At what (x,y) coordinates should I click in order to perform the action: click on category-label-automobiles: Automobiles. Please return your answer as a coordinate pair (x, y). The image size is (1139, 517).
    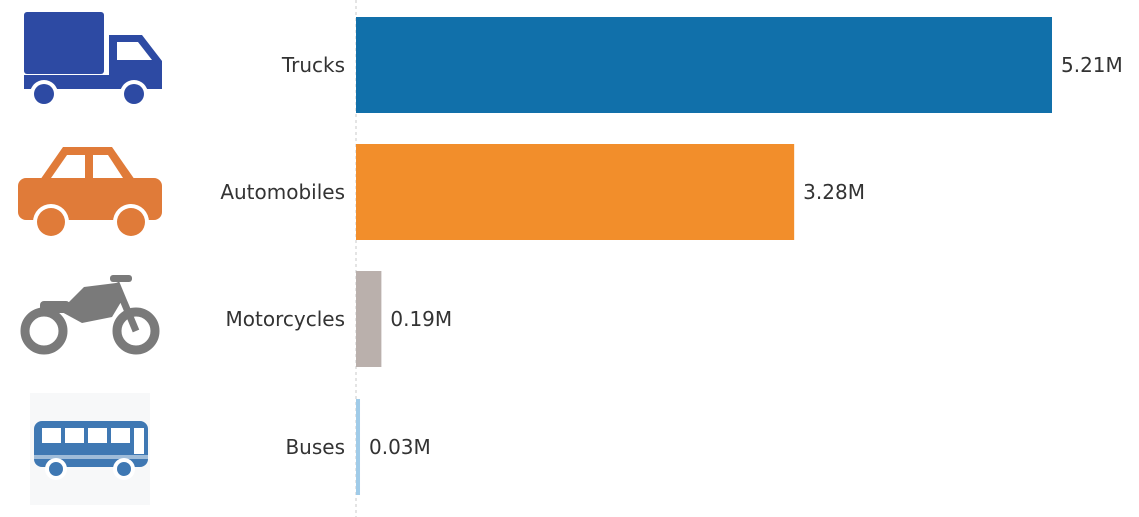
    Looking at the image, I should click on (282, 192).